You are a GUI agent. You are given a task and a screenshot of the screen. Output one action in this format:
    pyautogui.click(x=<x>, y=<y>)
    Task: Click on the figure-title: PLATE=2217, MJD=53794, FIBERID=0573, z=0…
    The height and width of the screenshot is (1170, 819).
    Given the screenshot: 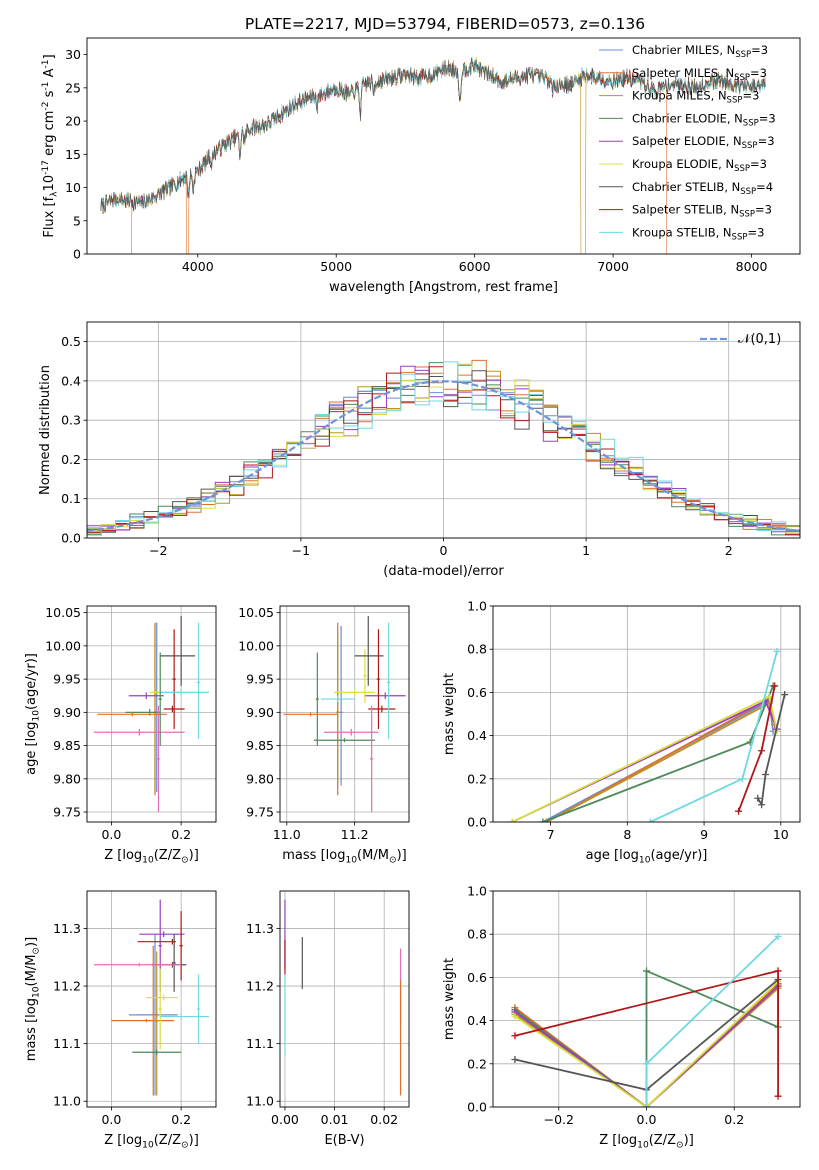 What is the action you would take?
    pyautogui.click(x=445, y=24)
    